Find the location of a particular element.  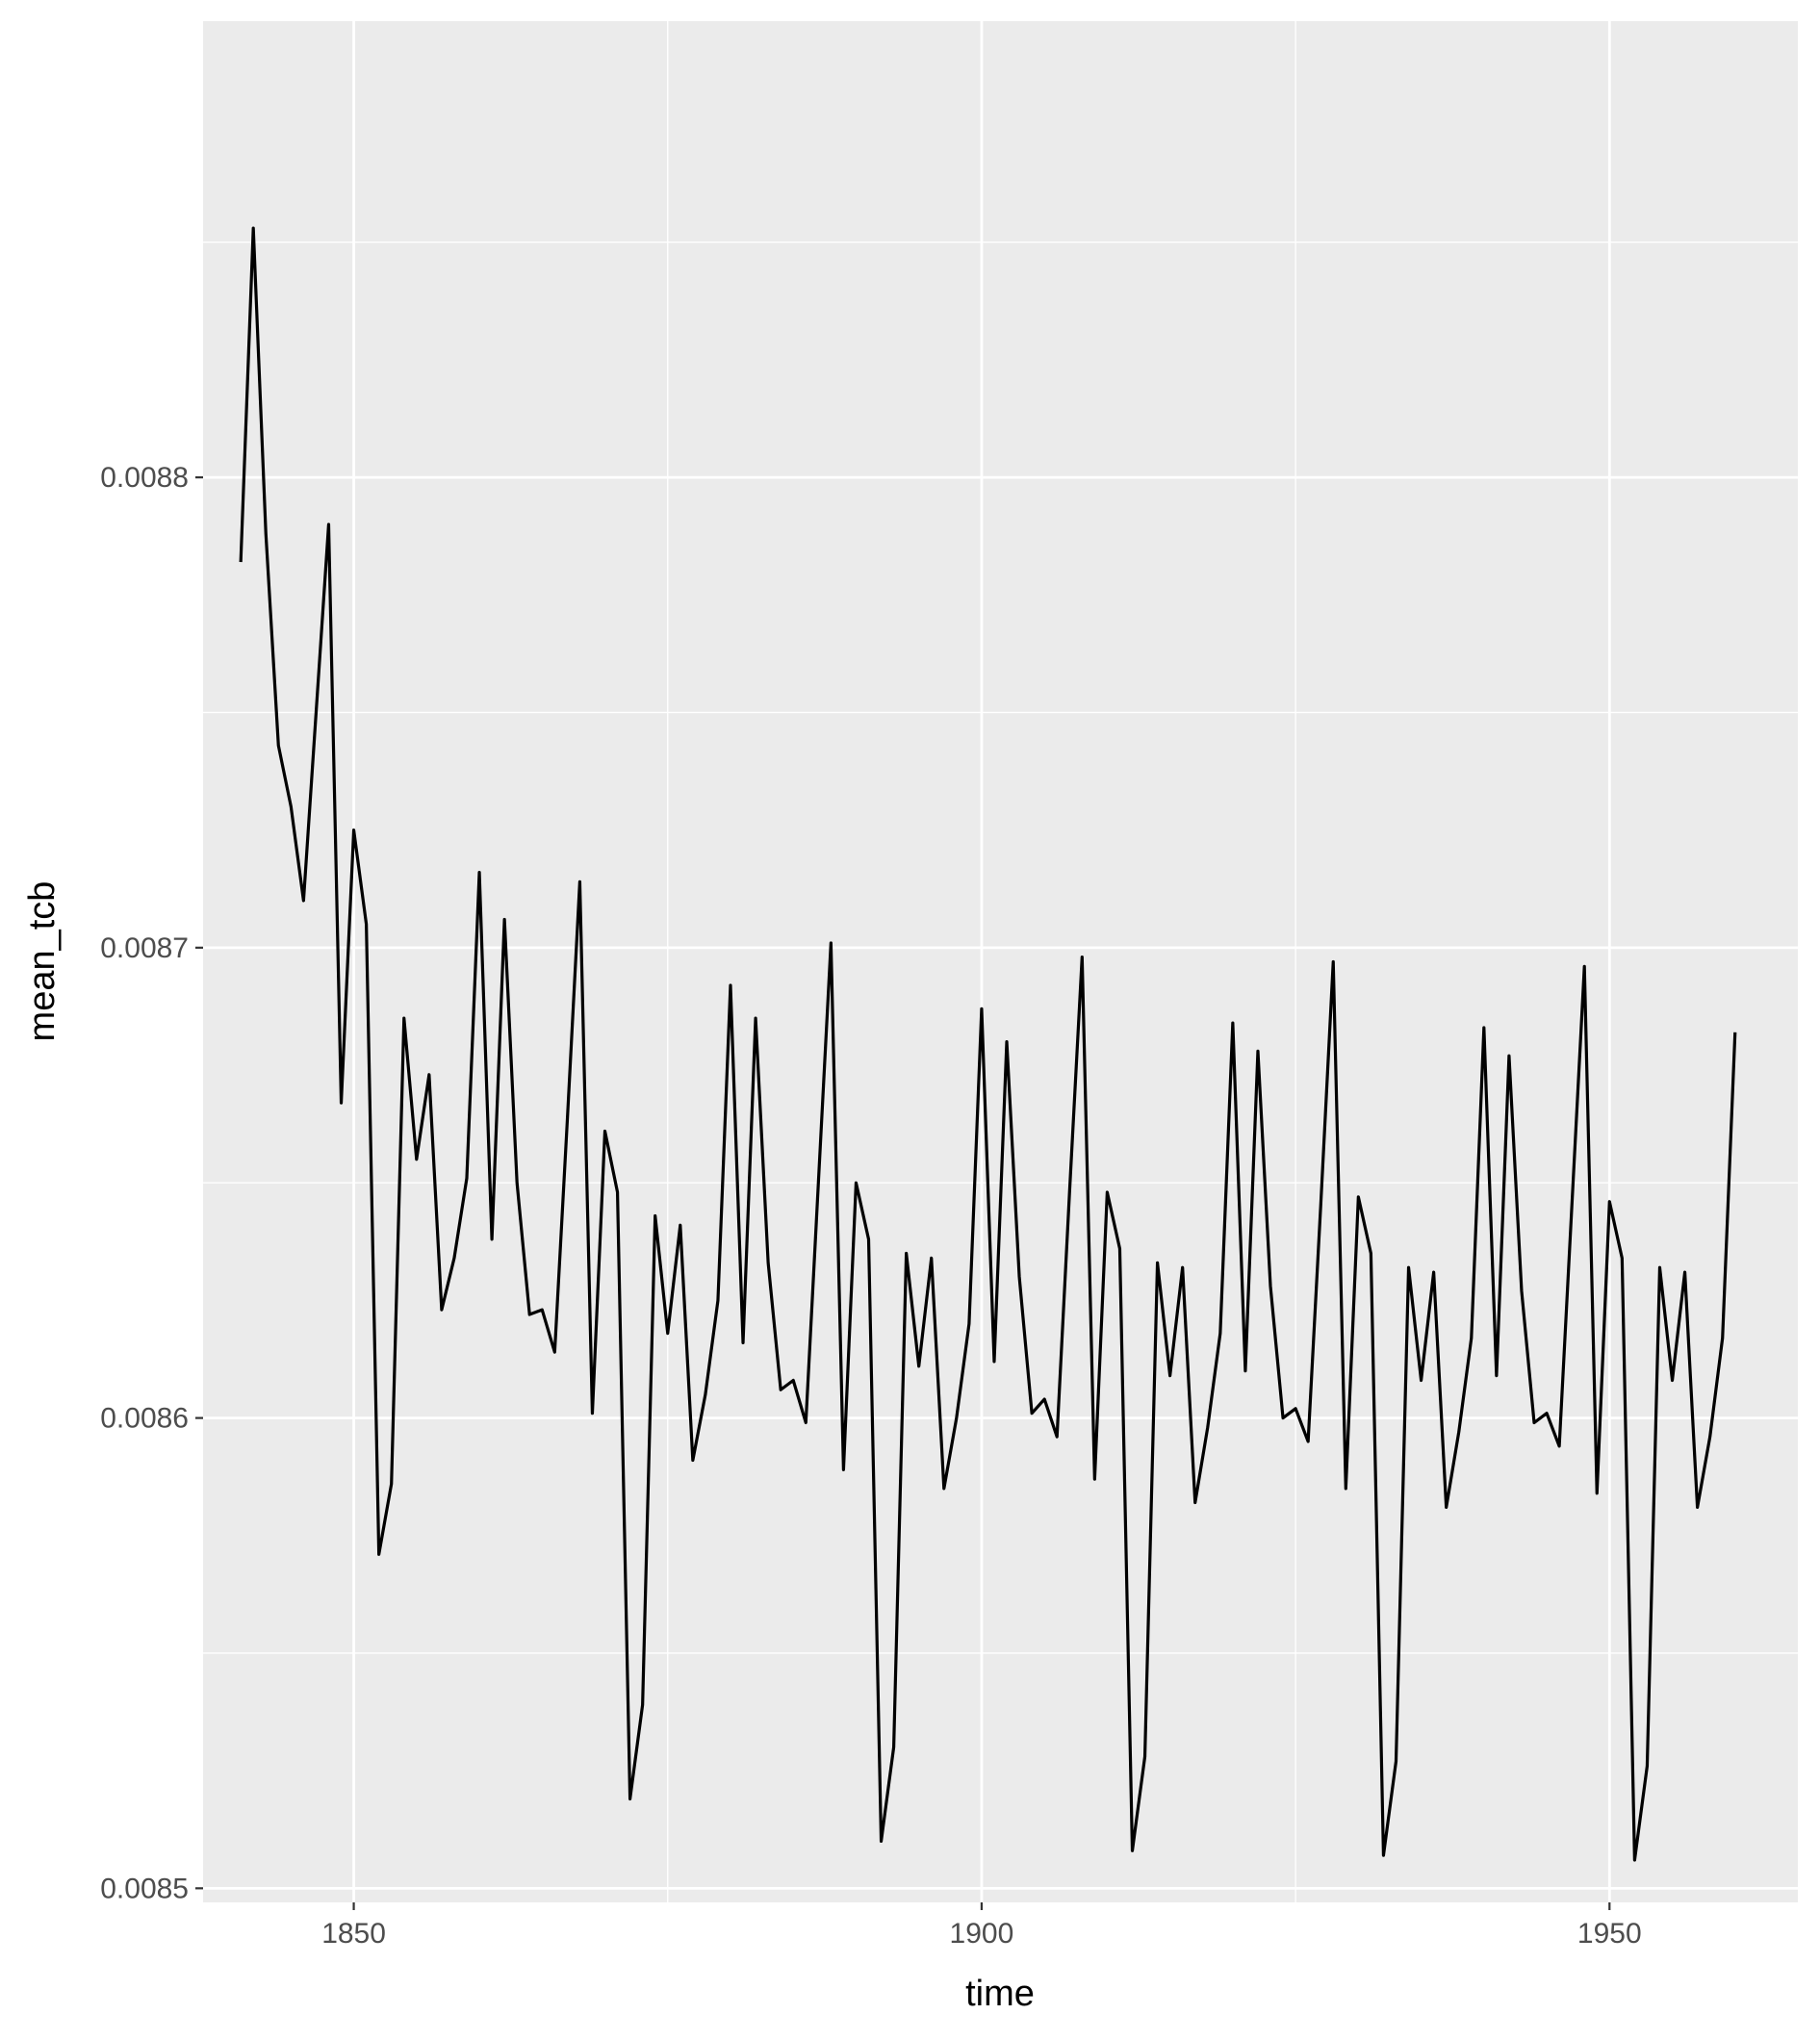

y-tick-label: 0.0088 is located at coordinates (145, 478).